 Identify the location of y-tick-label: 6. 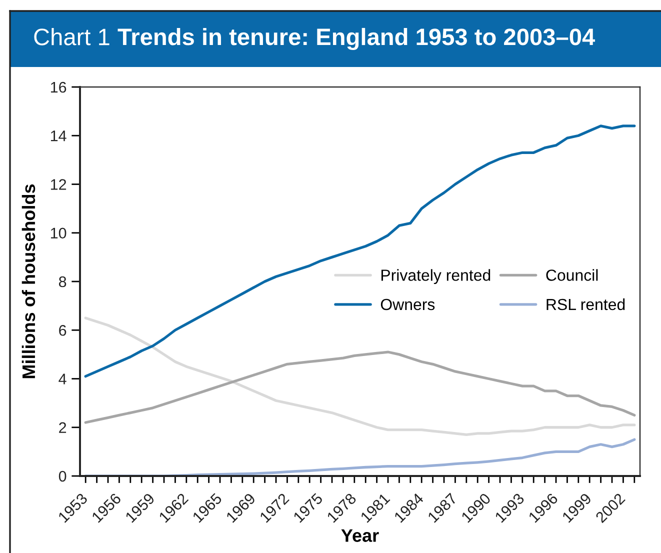
(62, 330).